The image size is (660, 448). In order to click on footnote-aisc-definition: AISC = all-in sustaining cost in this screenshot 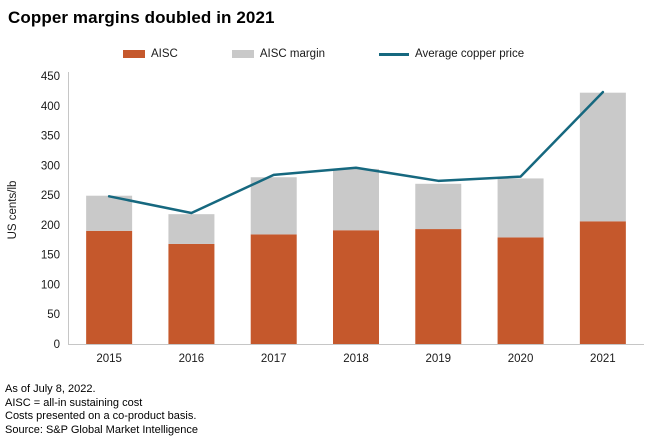, I will do `click(74, 402)`.